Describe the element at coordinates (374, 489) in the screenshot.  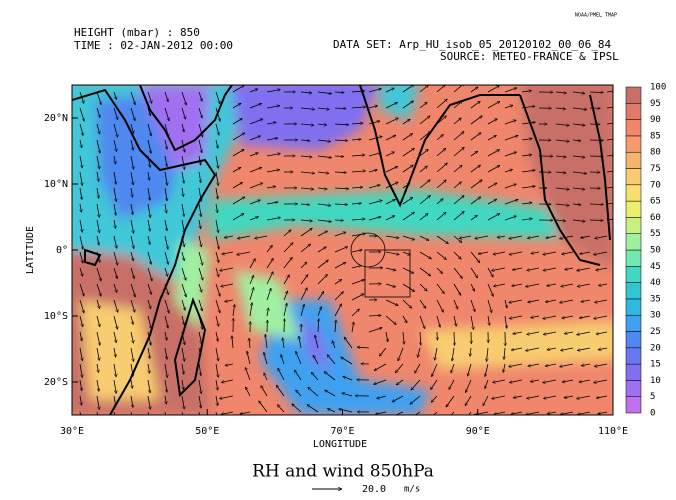
I see `reference-value: 20.0` at that location.